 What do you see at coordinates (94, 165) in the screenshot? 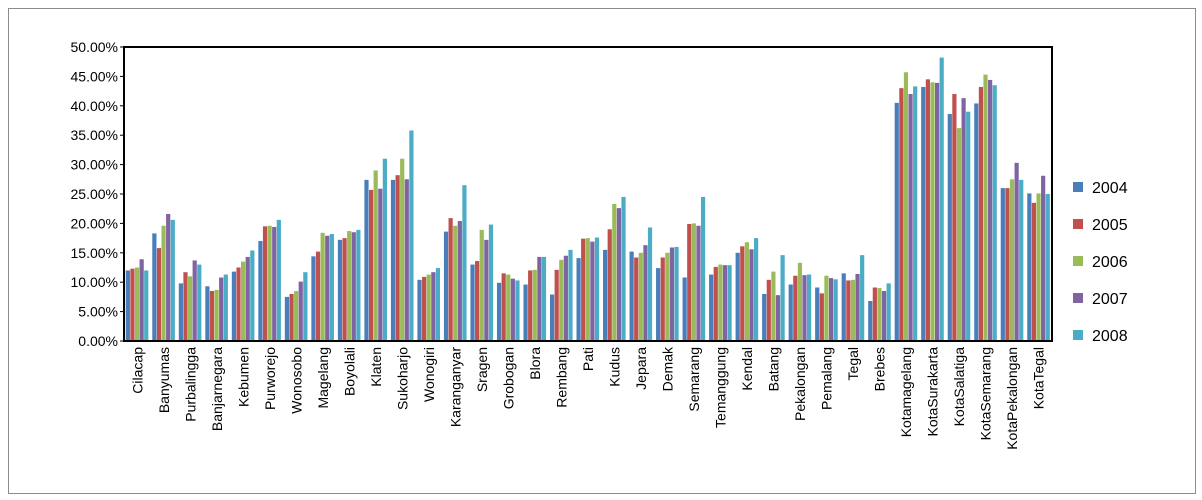
I see `y-tick-label: 30.00%` at bounding box center [94, 165].